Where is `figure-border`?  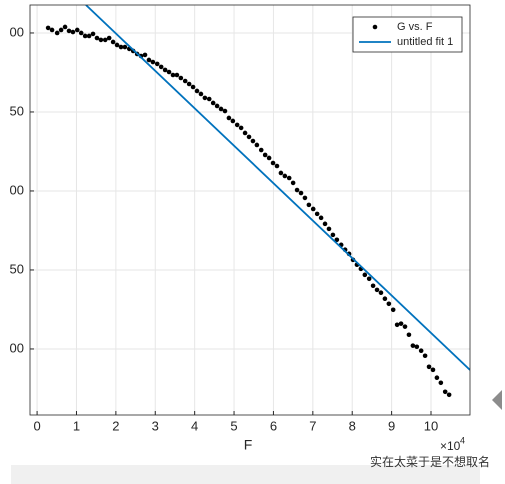 figure-border is located at coordinates (245, 474).